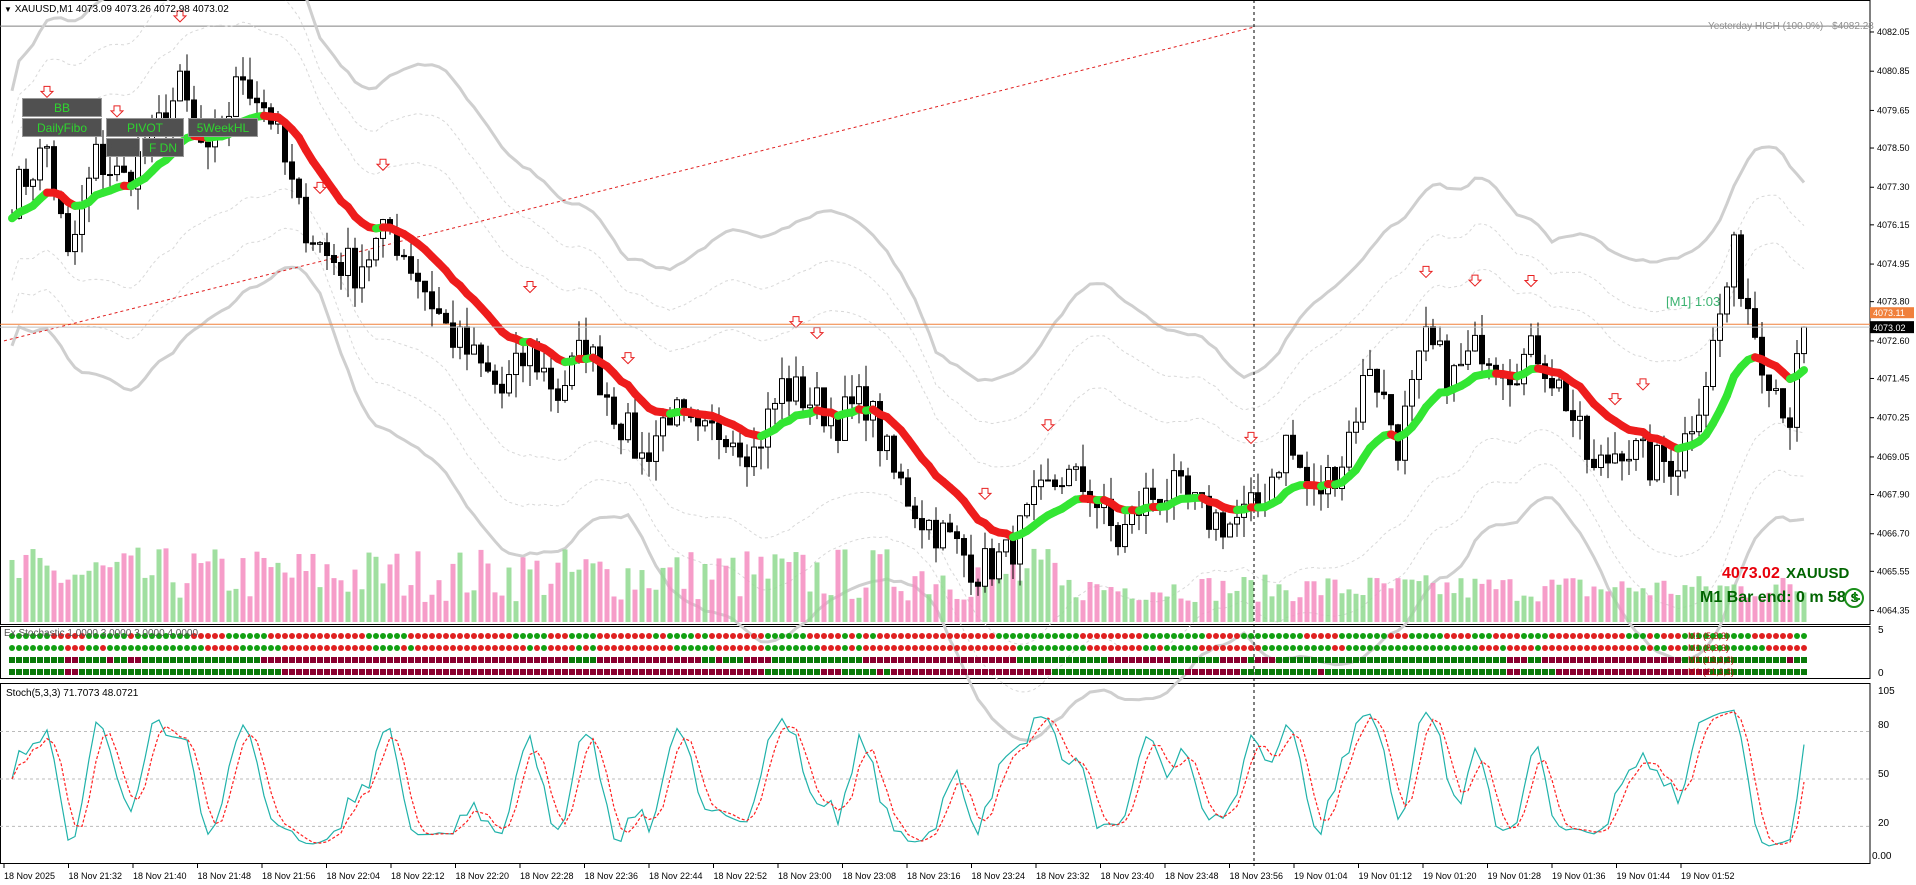 The width and height of the screenshot is (1916, 885). Describe the element at coordinates (145, 127) in the screenshot. I see `pivot-button: PIVOT` at that location.